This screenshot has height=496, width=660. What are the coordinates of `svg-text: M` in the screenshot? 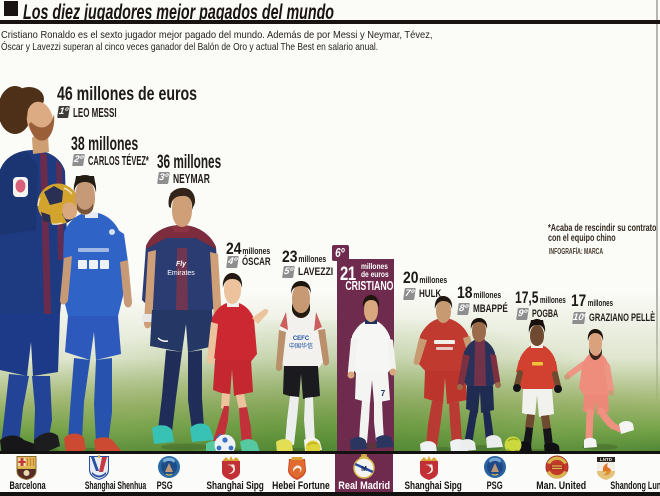 It's located at (364, 469).